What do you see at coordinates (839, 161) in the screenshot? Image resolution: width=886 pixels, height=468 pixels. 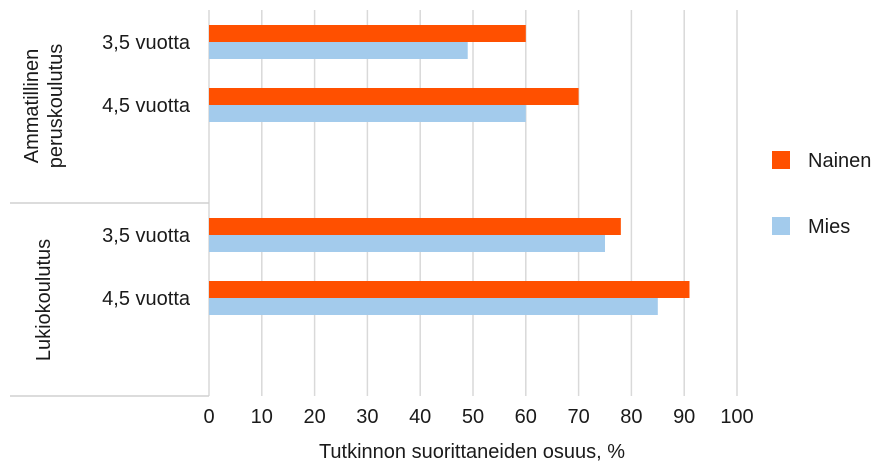 I see `legend-label: Nainen` at bounding box center [839, 161].